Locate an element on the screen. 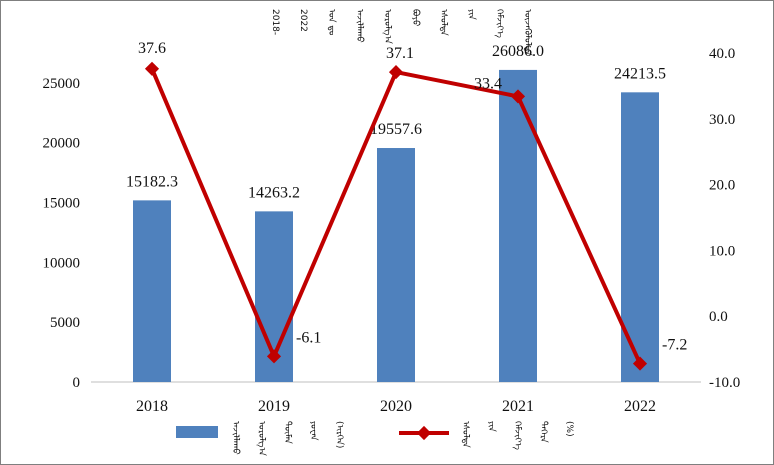 The height and width of the screenshot is (465, 774). line-marker-2021 is located at coordinates (518, 96).